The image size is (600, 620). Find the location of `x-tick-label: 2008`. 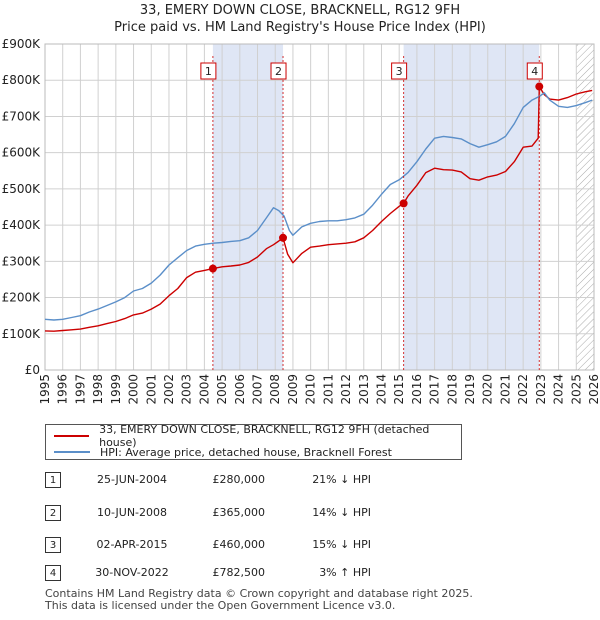

x-tick-label: 2008 is located at coordinates (275, 389).